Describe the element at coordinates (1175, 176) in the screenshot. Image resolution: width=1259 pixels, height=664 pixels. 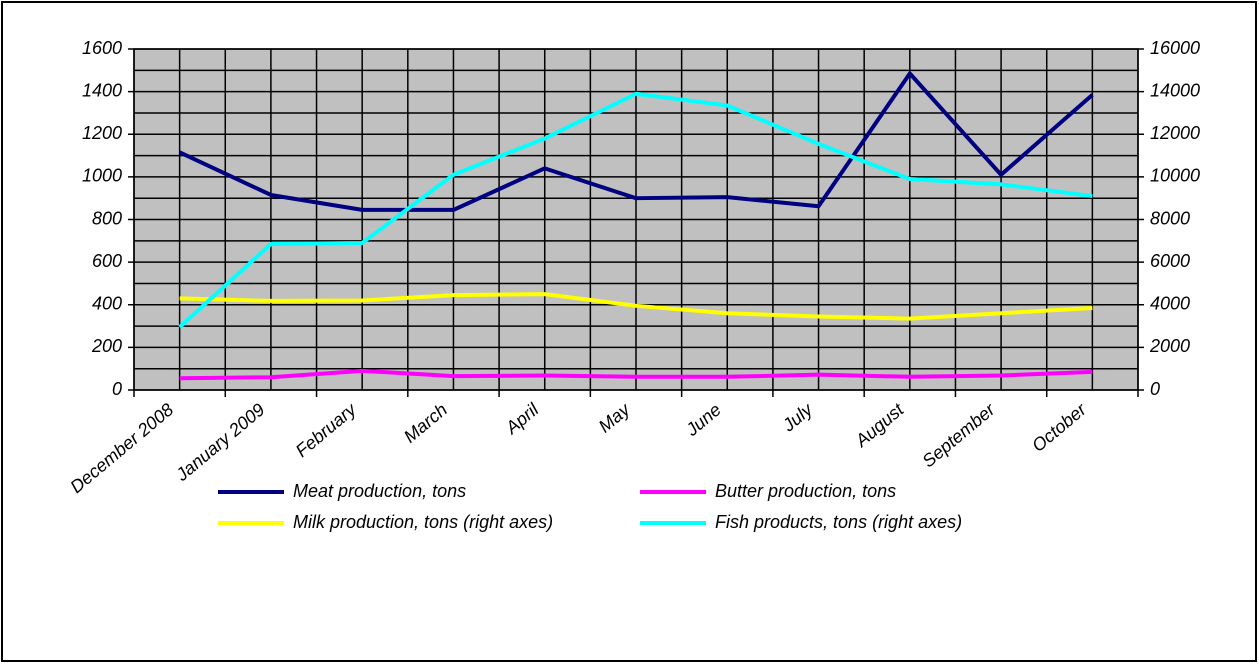
I see `y2-tick-label: 10000` at that location.